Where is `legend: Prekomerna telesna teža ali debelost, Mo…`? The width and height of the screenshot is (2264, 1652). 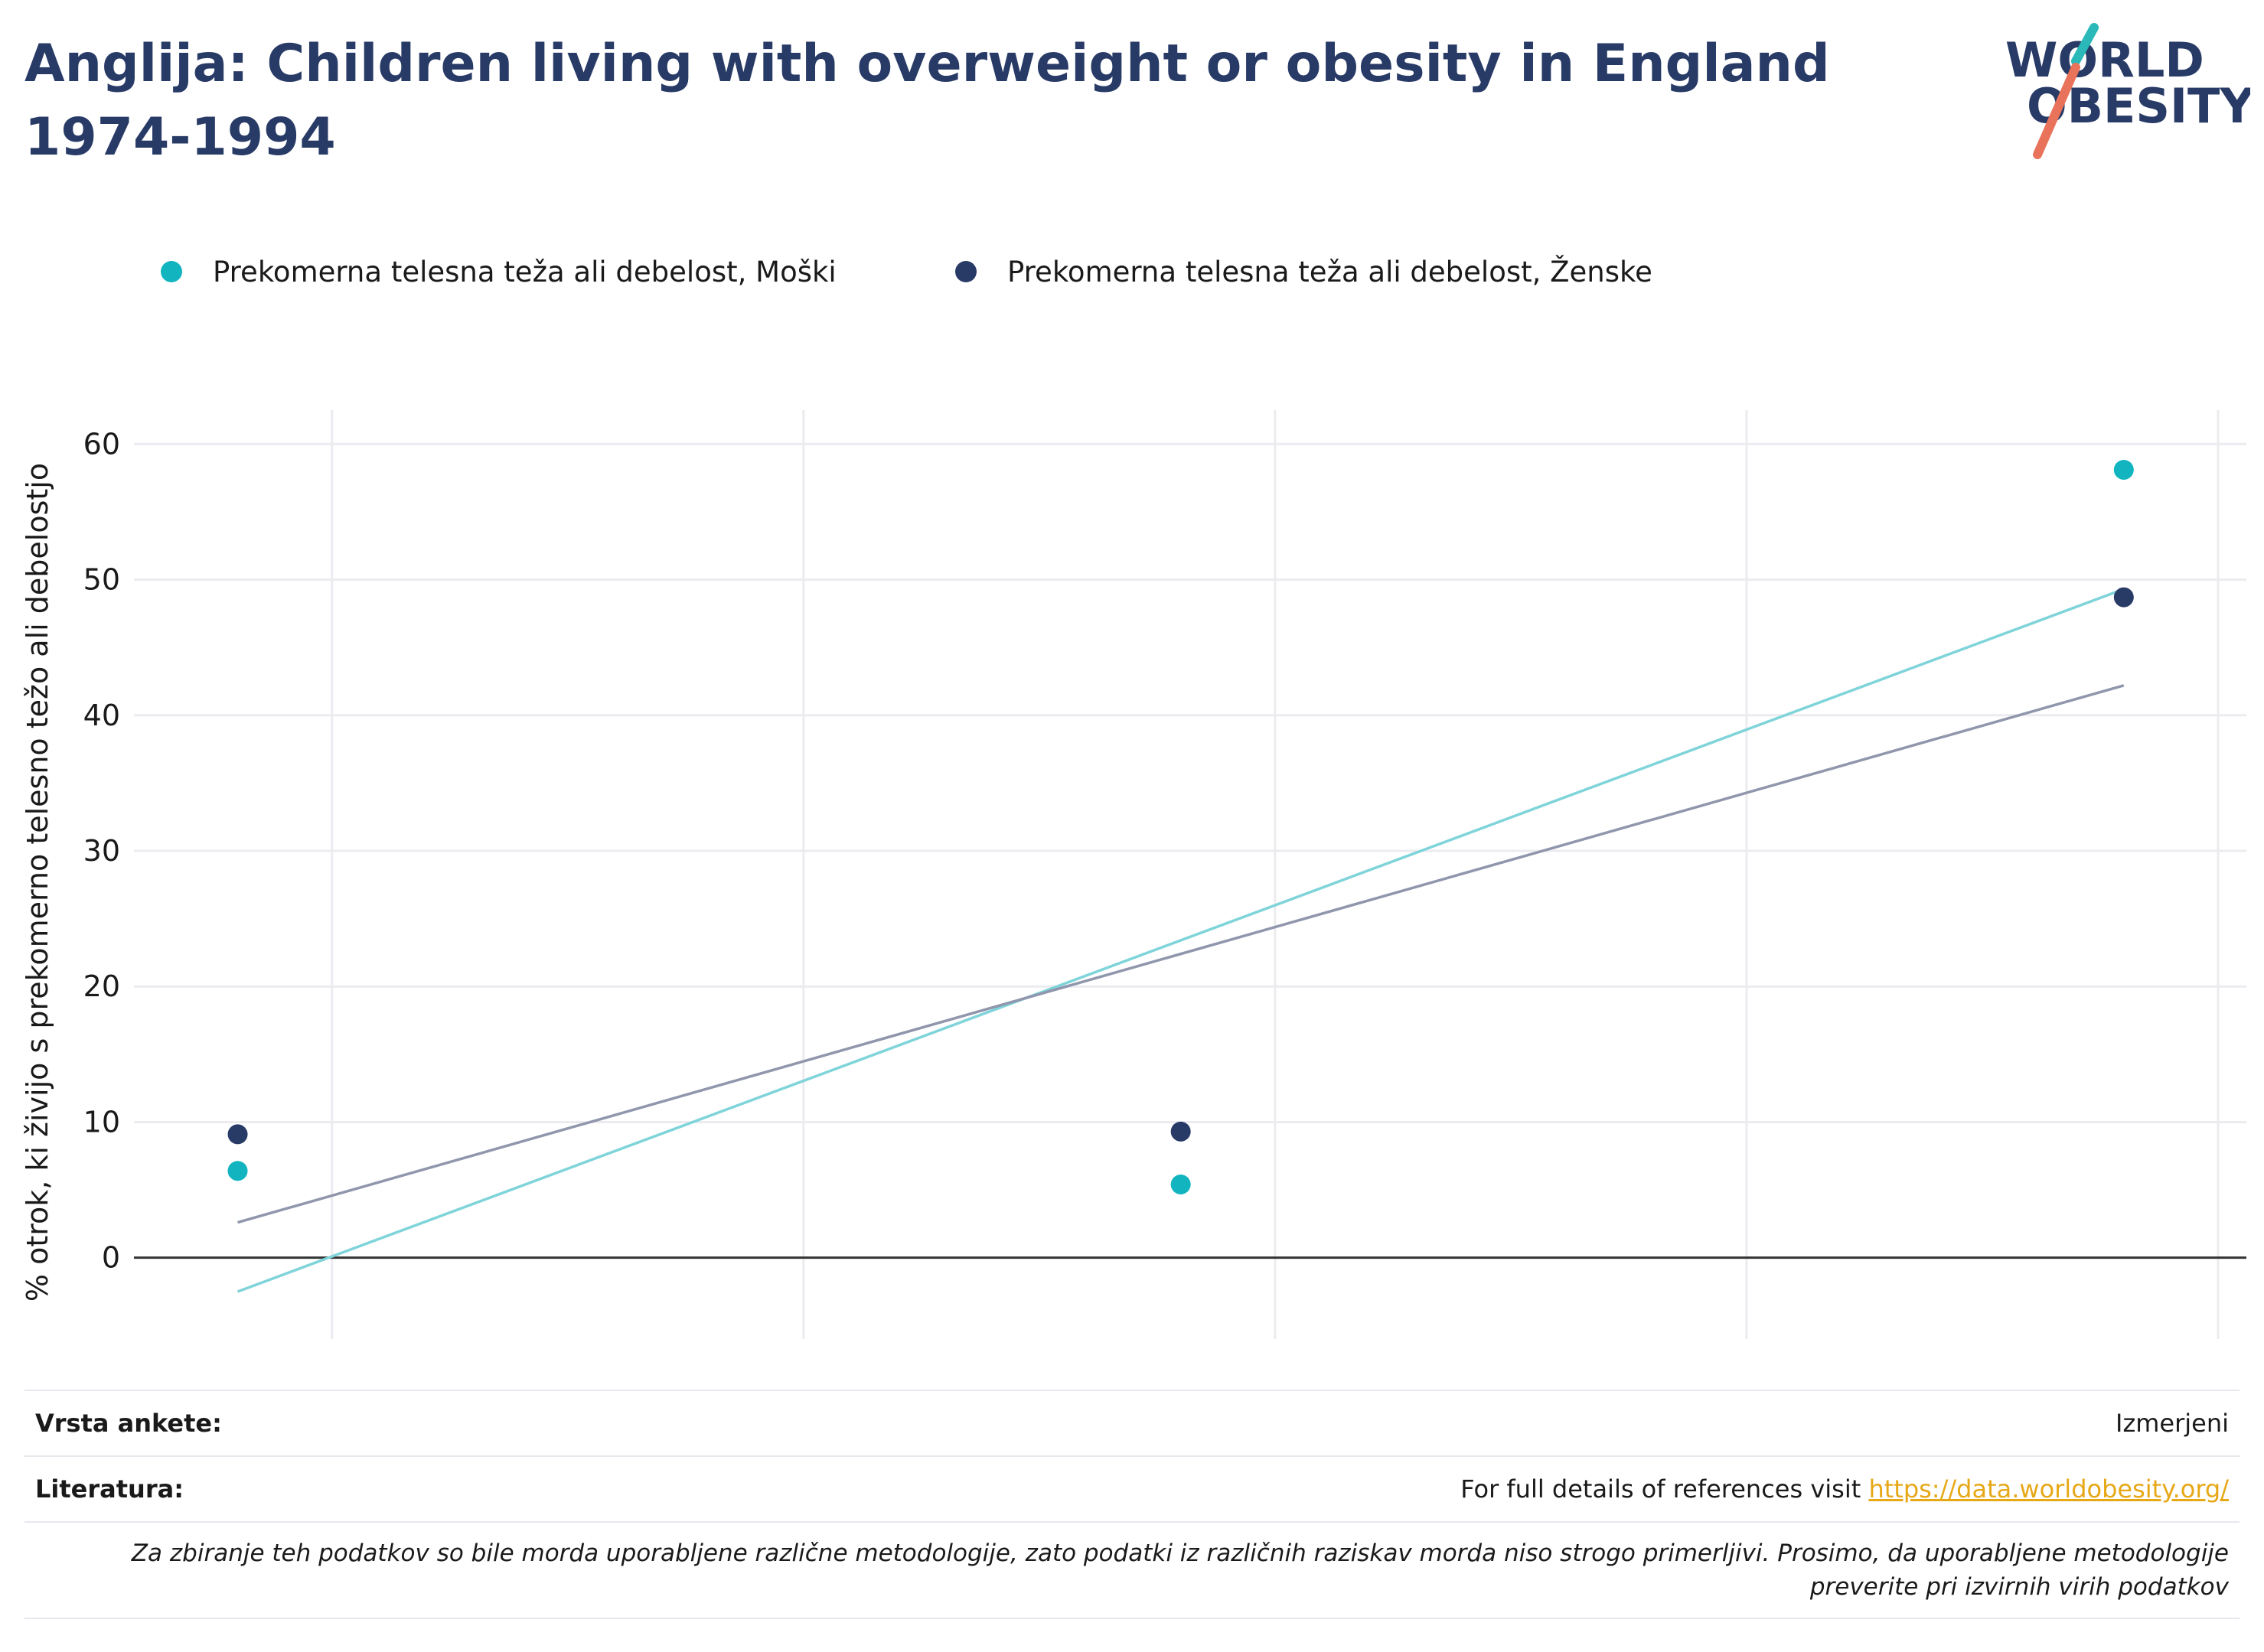 legend: Prekomerna telesna teža ali debelost, Mo… is located at coordinates (918, 272).